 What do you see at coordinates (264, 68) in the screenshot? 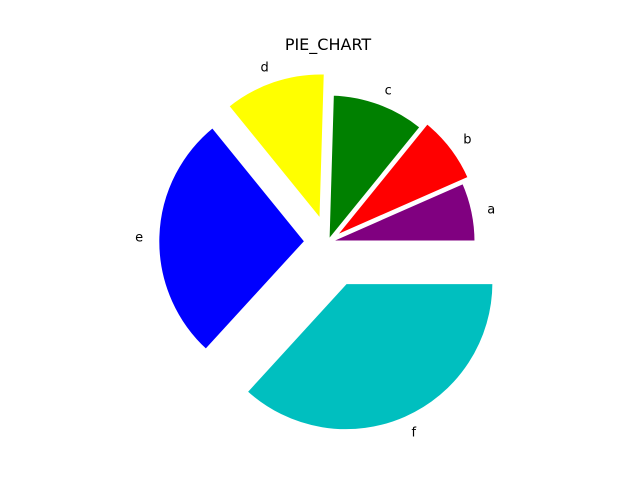
I see `pie-label-d: d` at bounding box center [264, 68].